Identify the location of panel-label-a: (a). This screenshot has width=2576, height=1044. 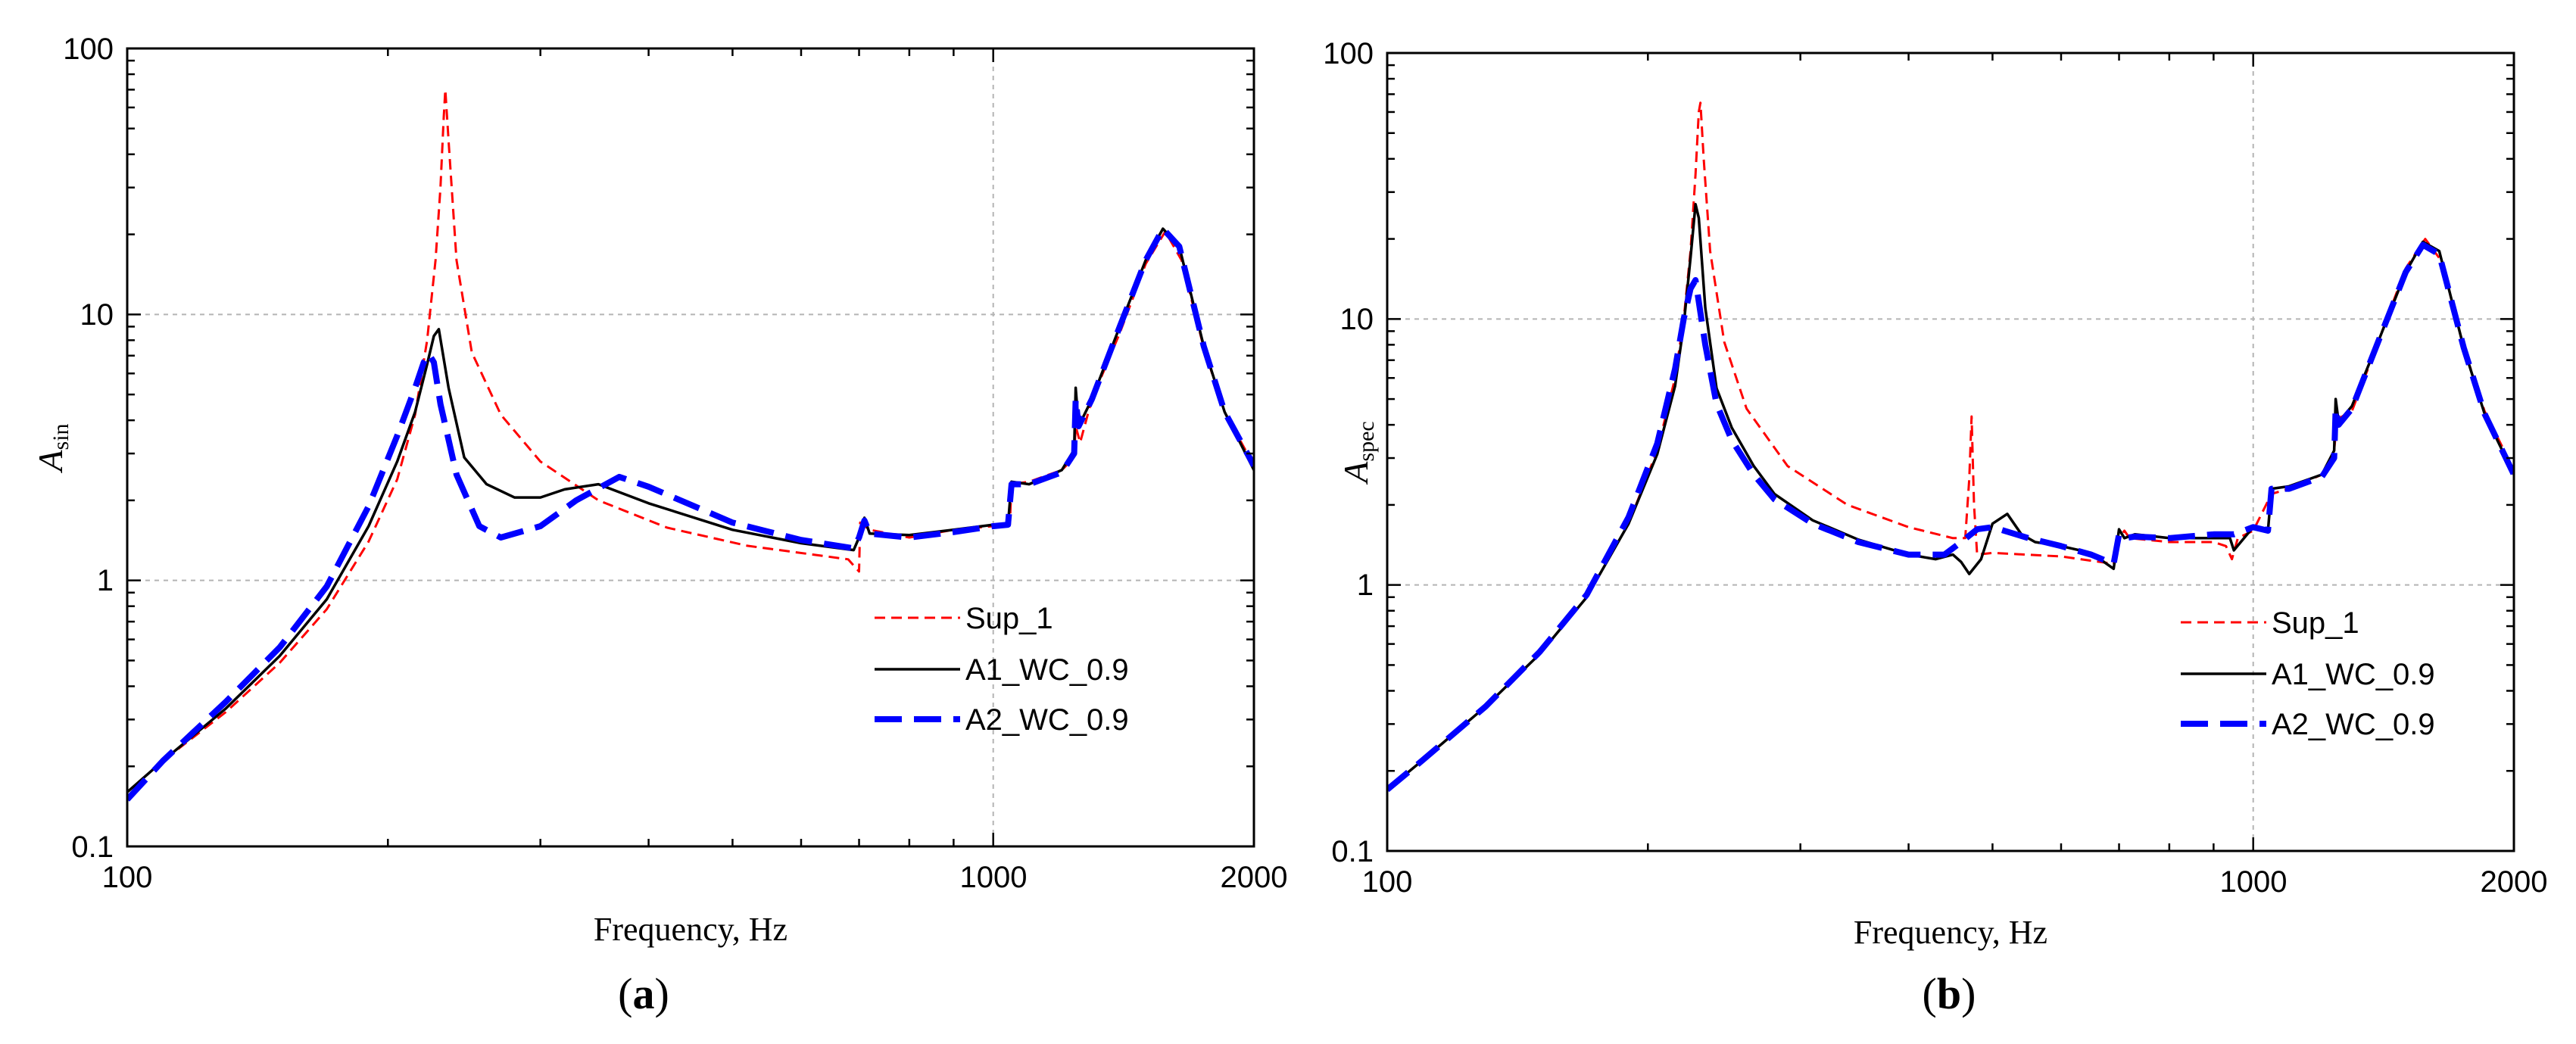
(643, 993).